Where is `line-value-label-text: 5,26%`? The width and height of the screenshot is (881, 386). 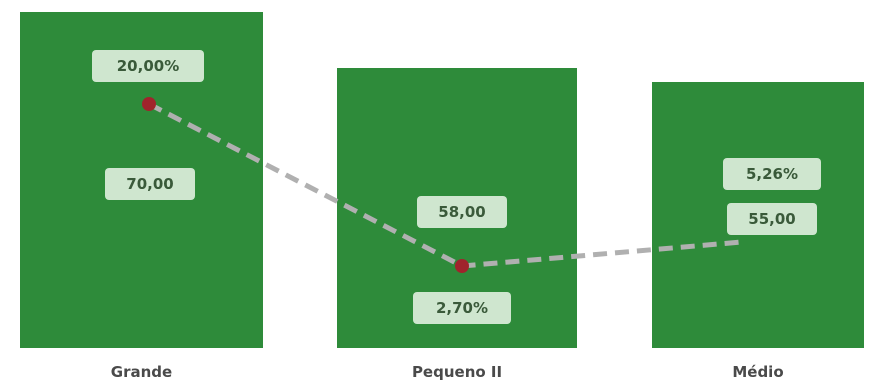 line-value-label-text: 5,26% is located at coordinates (772, 174).